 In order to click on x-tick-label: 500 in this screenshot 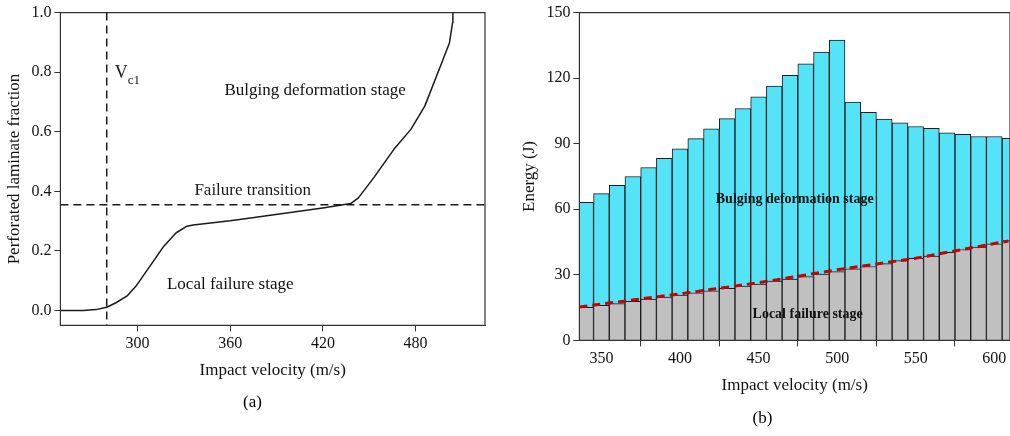, I will do `click(837, 358)`.